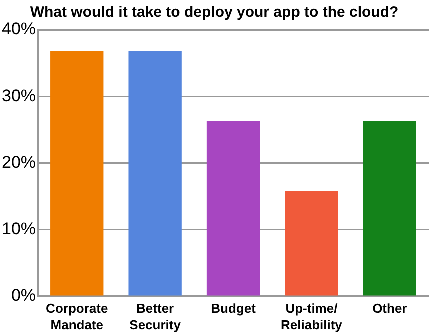 The width and height of the screenshot is (445, 334). What do you see at coordinates (390, 308) in the screenshot?
I see `x-tick-label: Other` at bounding box center [390, 308].